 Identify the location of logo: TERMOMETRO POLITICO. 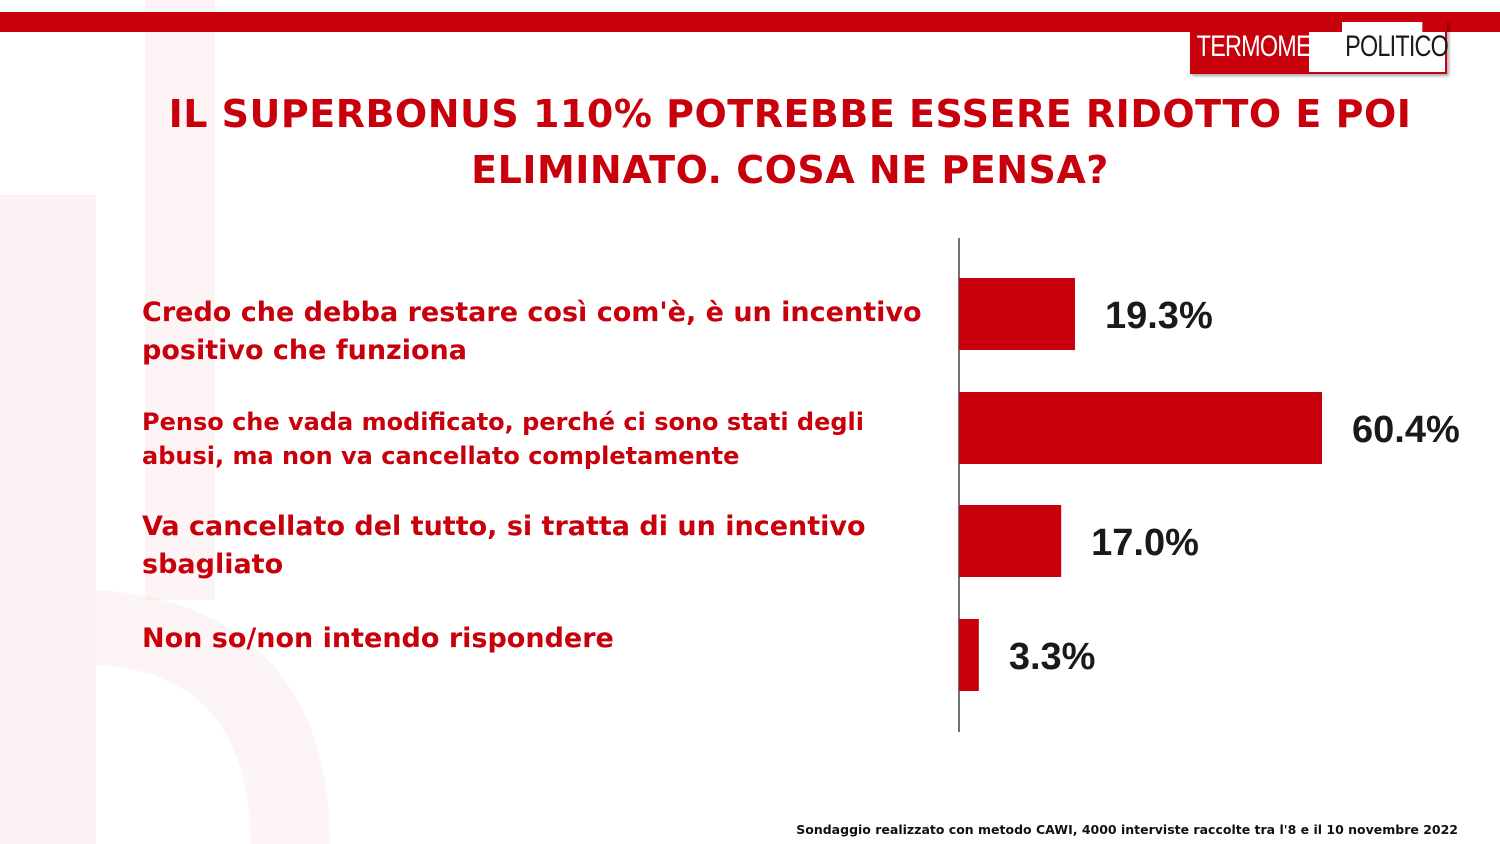
(1319, 47).